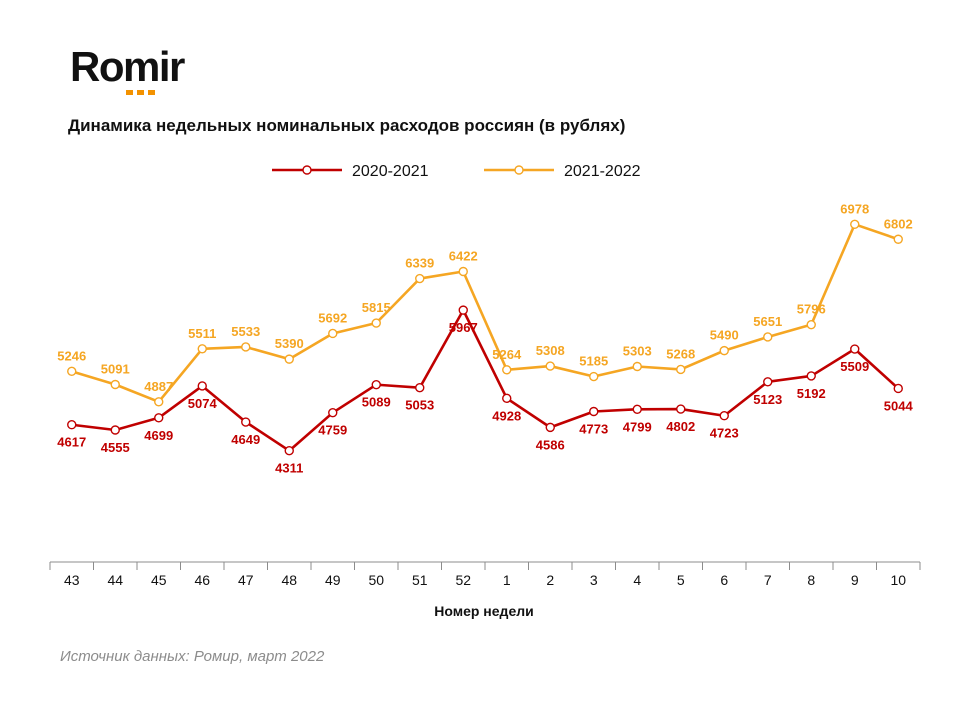  What do you see at coordinates (463, 327) in the screenshot?
I see `data-label: 5967` at bounding box center [463, 327].